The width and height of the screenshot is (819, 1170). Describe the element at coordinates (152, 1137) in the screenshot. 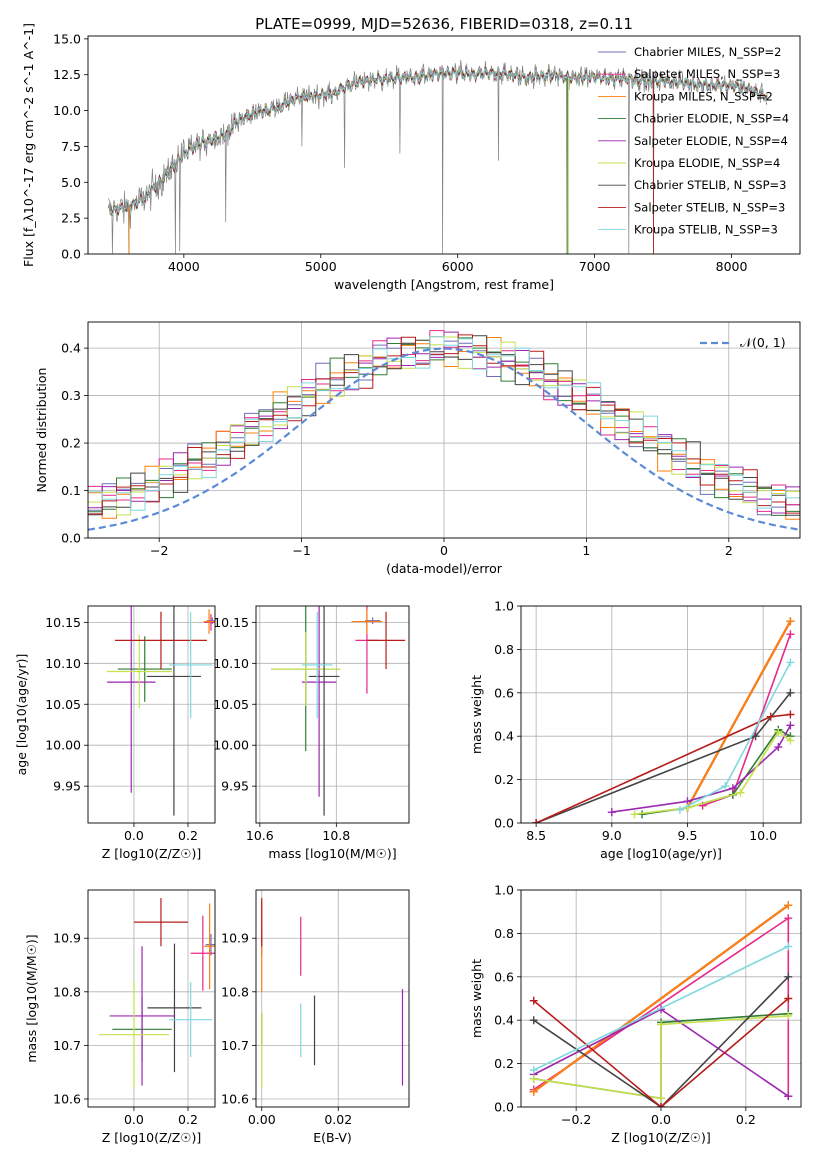

I see `mass_vs_Z-xlabel: Z [log10(Z/Z☉)]` at that location.